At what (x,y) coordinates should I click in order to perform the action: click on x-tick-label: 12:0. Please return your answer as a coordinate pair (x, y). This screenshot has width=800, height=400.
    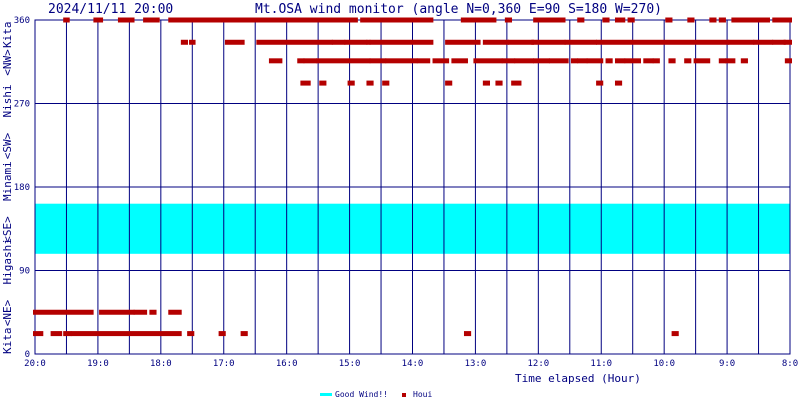
    Looking at the image, I should click on (538, 364).